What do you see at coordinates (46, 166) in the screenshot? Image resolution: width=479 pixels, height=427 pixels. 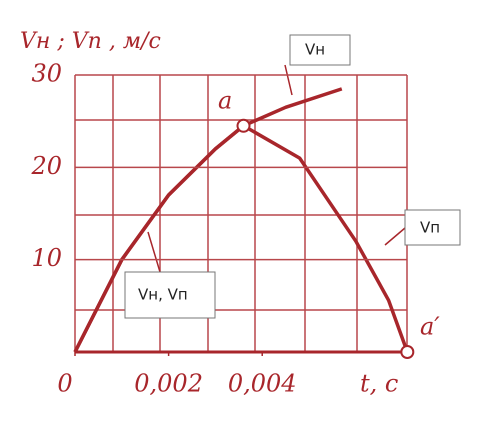 I see `y-tick-label: 20` at bounding box center [46, 166].